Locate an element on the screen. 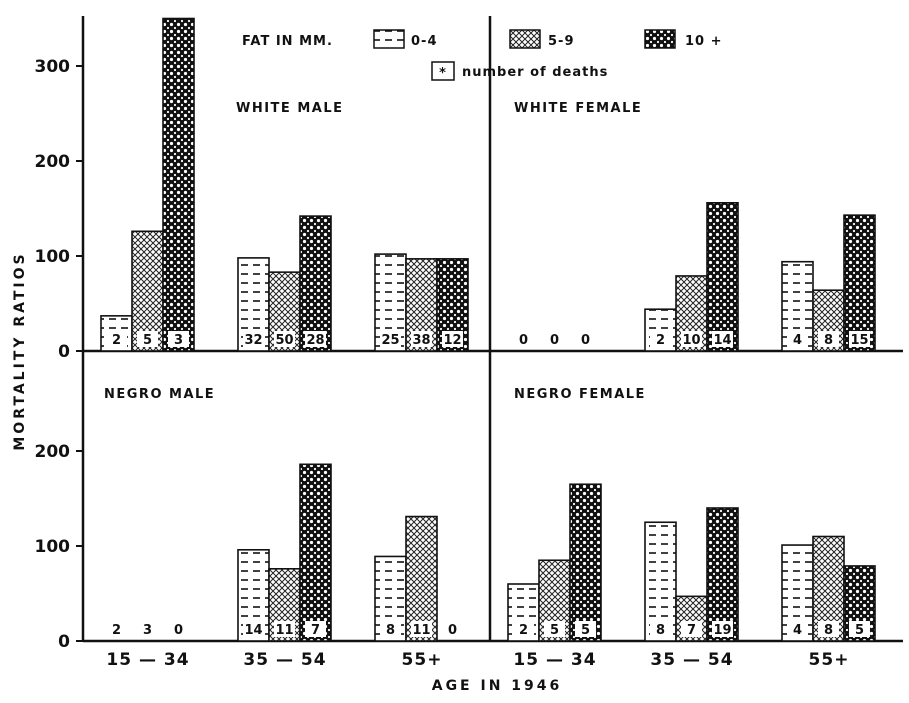 This screenshot has height=703, width=909. death-count-label: 15 is located at coordinates (859, 340).